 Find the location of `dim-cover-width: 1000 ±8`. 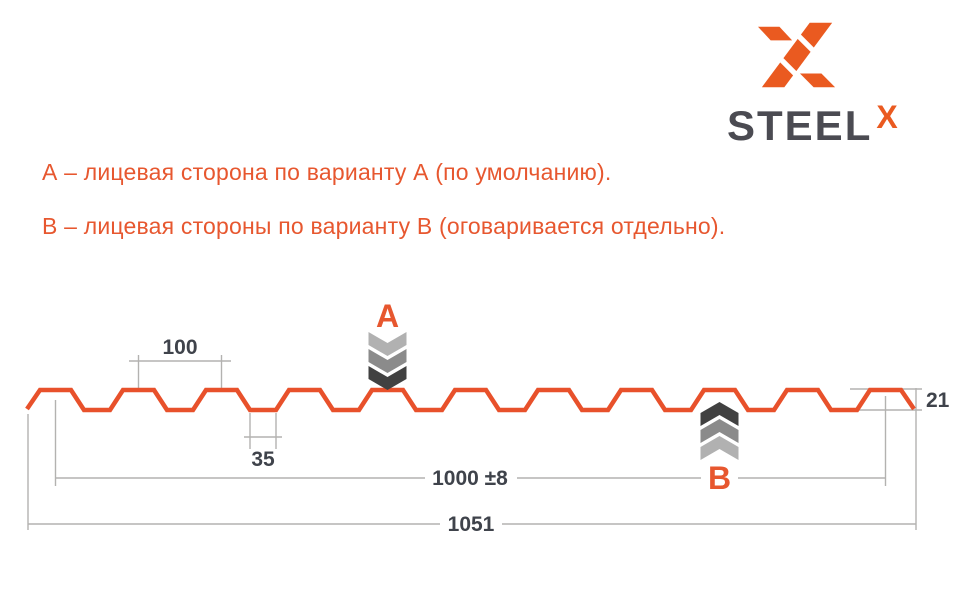

dim-cover-width: 1000 ±8 is located at coordinates (470, 443).